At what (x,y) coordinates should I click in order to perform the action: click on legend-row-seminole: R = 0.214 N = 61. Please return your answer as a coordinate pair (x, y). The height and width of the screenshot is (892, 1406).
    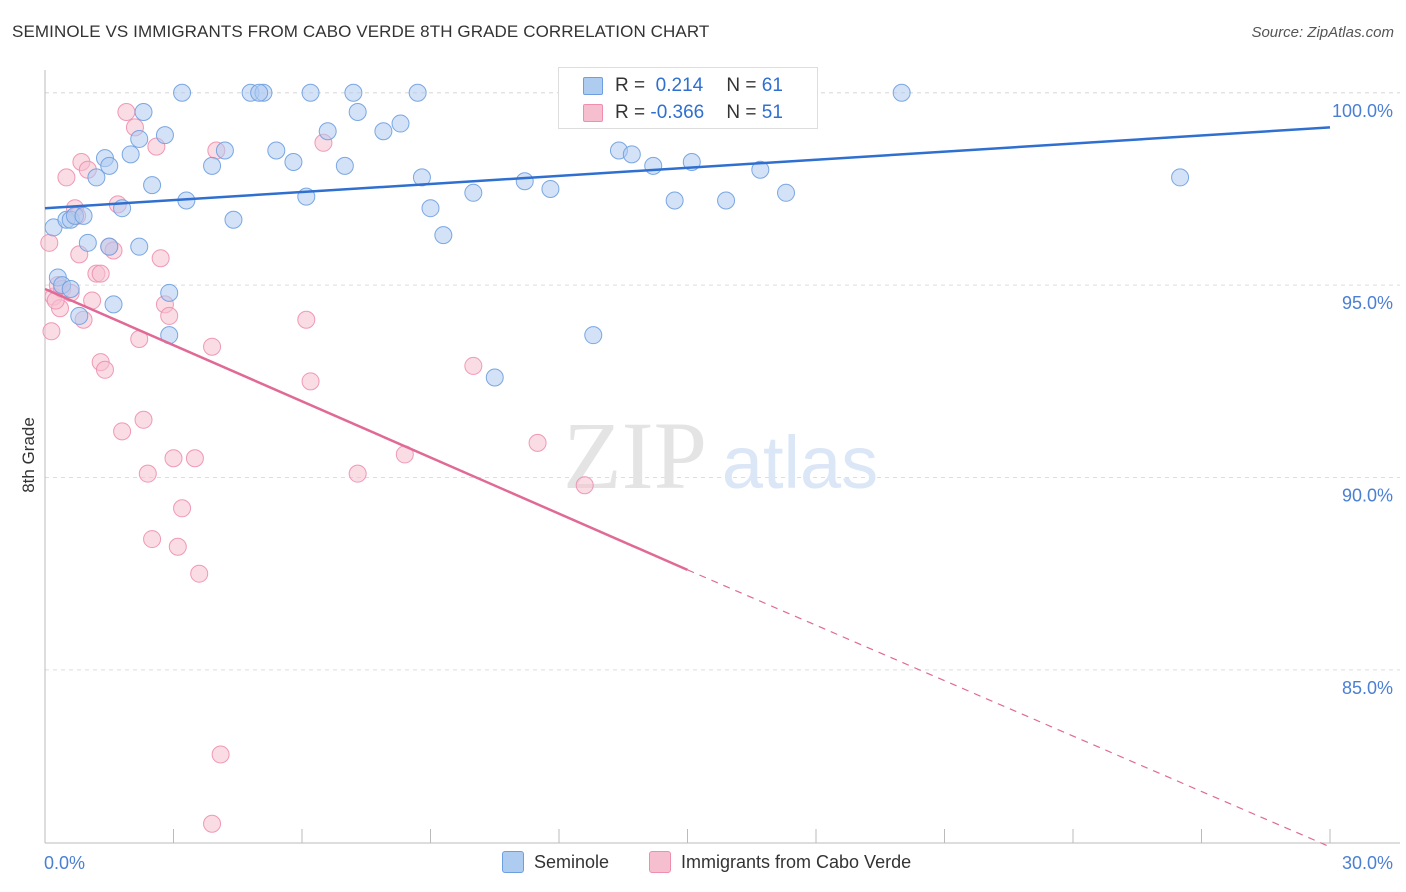
    Looking at the image, I should click on (683, 86).